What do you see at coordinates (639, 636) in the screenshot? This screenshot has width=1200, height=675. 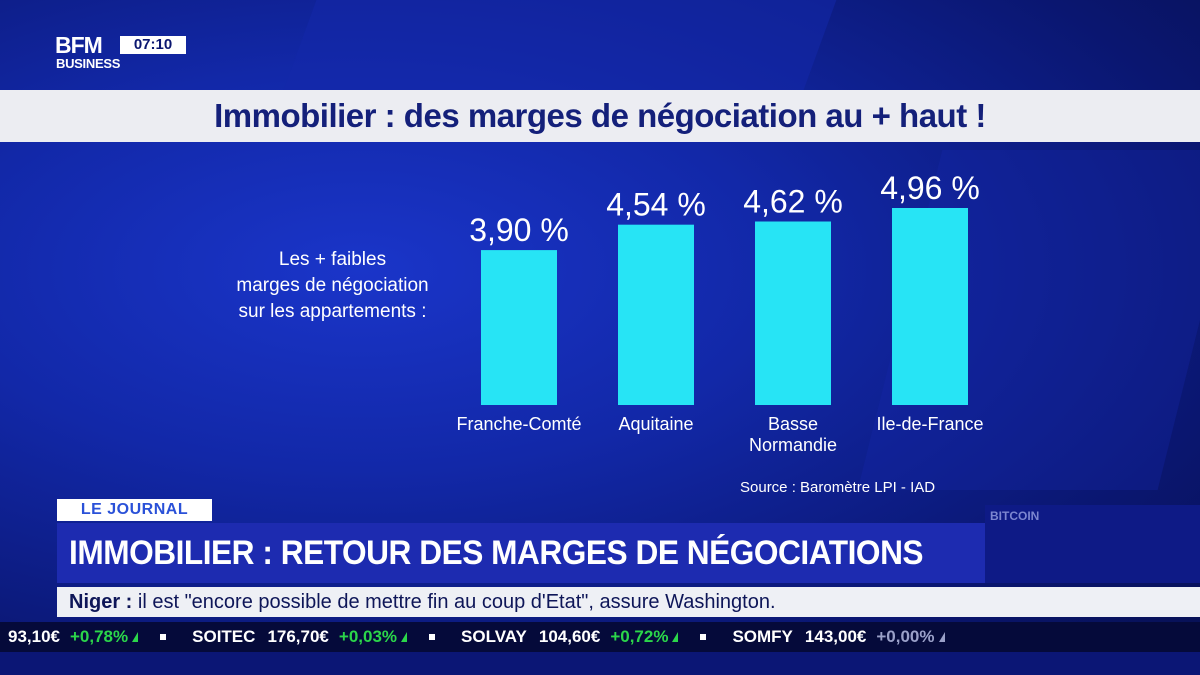 I see `ticker-change: +0,72%` at bounding box center [639, 636].